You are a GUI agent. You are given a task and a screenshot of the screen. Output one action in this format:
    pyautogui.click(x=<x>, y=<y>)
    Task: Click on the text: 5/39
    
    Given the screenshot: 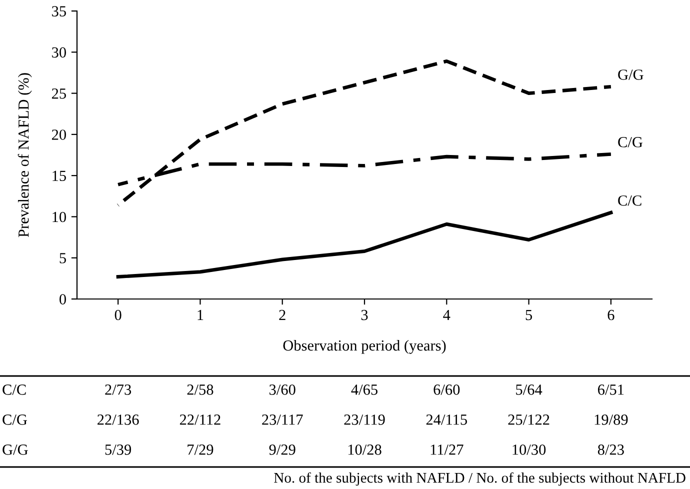 What is the action you would take?
    pyautogui.click(x=118, y=449)
    